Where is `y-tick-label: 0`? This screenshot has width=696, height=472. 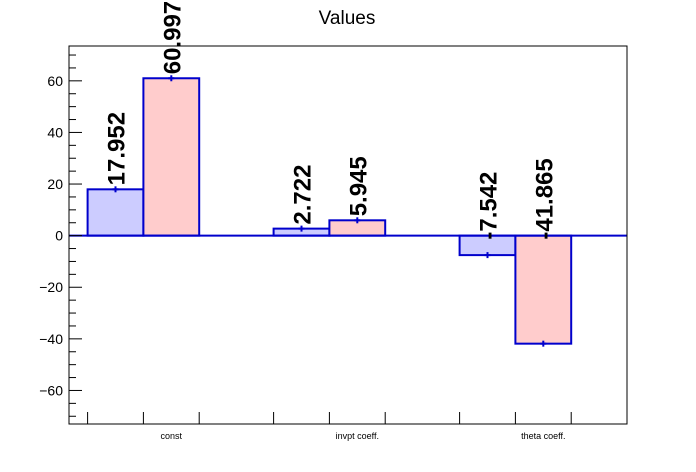 y-tick-label: 0 is located at coordinates (59, 236).